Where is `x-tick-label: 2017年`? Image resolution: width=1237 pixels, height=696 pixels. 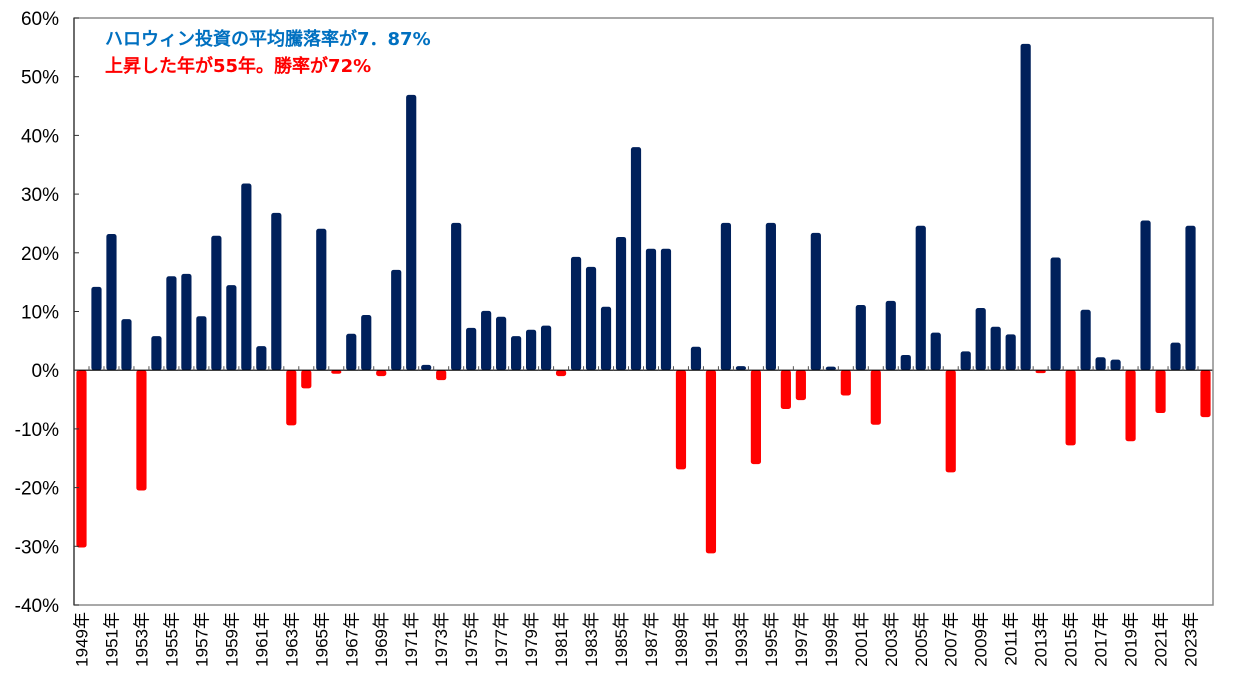 x-tick-label: 2017年 is located at coordinates (1101, 639).